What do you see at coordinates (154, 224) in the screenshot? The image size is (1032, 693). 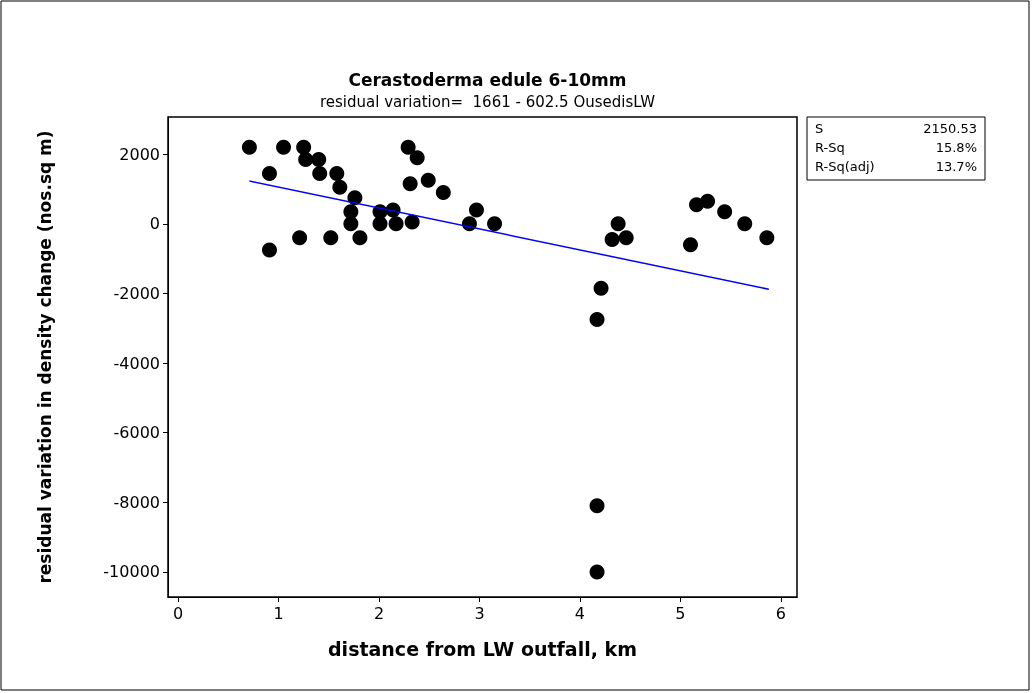 I see `y-tick-label: 0` at bounding box center [154, 224].